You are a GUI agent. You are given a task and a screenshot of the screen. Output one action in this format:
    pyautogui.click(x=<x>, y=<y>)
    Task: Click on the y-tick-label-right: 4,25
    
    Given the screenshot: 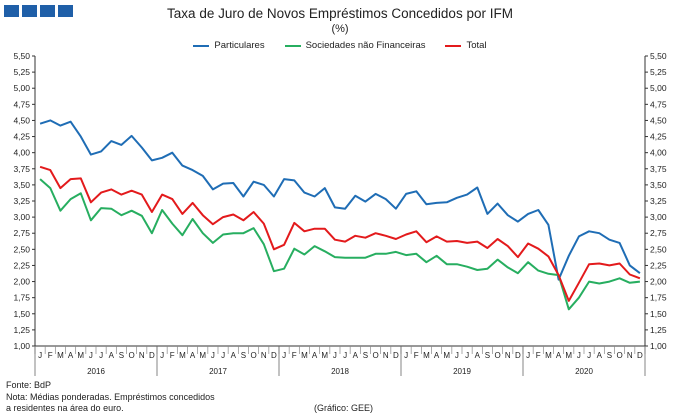 What is the action you would take?
    pyautogui.click(x=658, y=137)
    